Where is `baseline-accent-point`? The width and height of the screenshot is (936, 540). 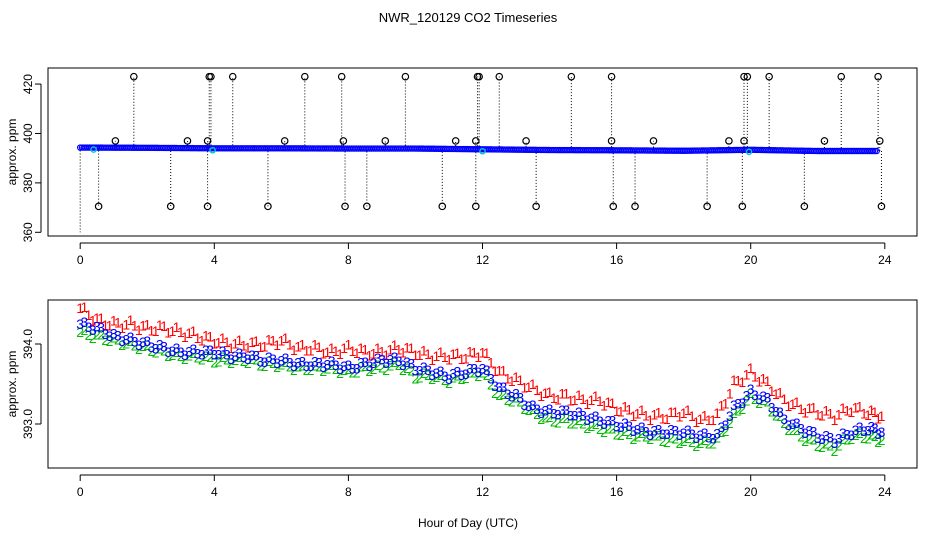
baseline-accent-point is located at coordinates (482, 151).